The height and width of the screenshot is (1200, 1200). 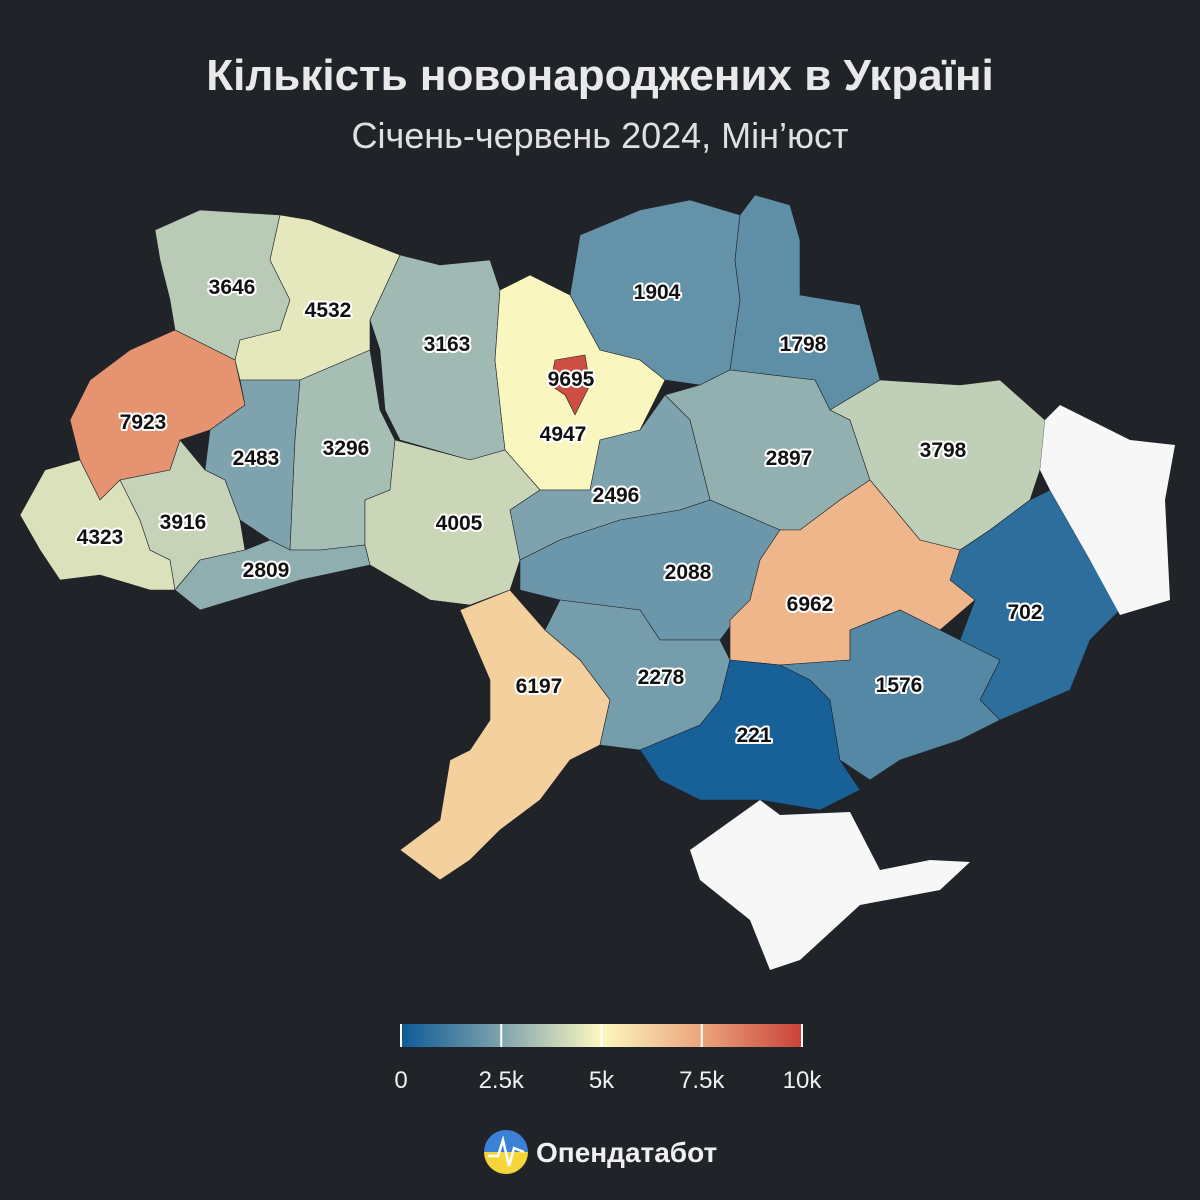 I want to click on region-value: 1904, so click(x=657, y=292).